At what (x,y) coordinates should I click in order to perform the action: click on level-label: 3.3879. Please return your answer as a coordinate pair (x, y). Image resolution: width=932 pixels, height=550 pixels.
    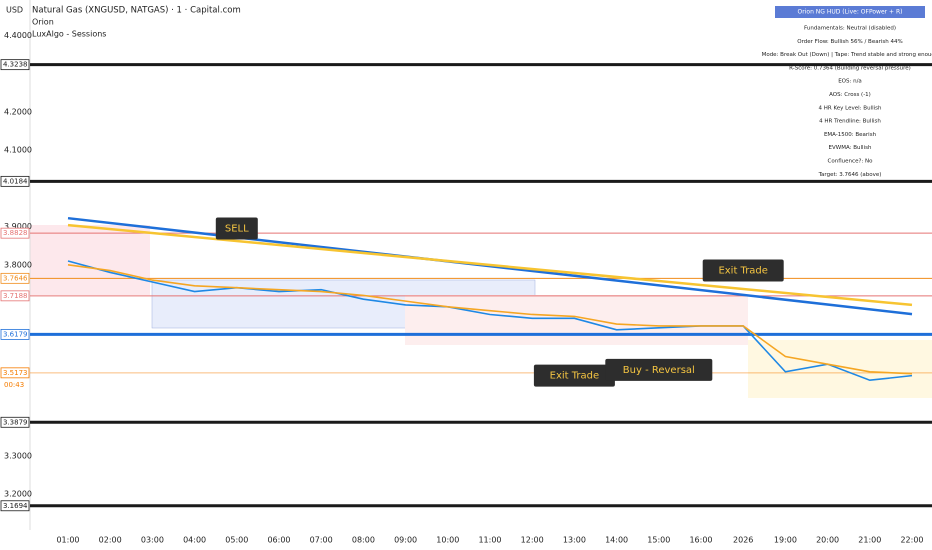
    Looking at the image, I should click on (15, 422).